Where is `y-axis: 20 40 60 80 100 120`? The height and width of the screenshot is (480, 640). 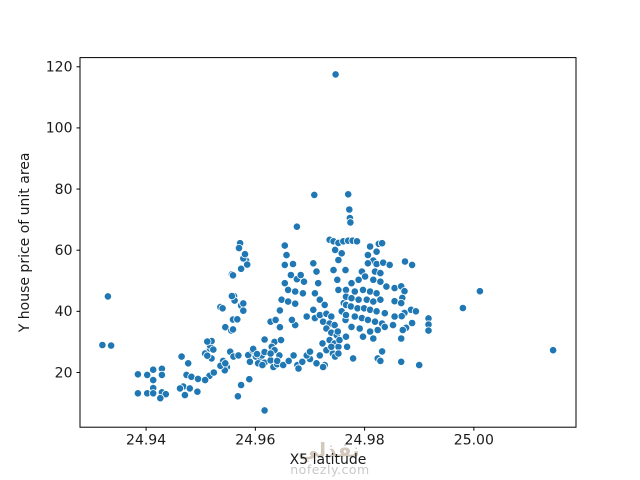 y-axis: 20 40 60 80 100 120 is located at coordinates (63, 220).